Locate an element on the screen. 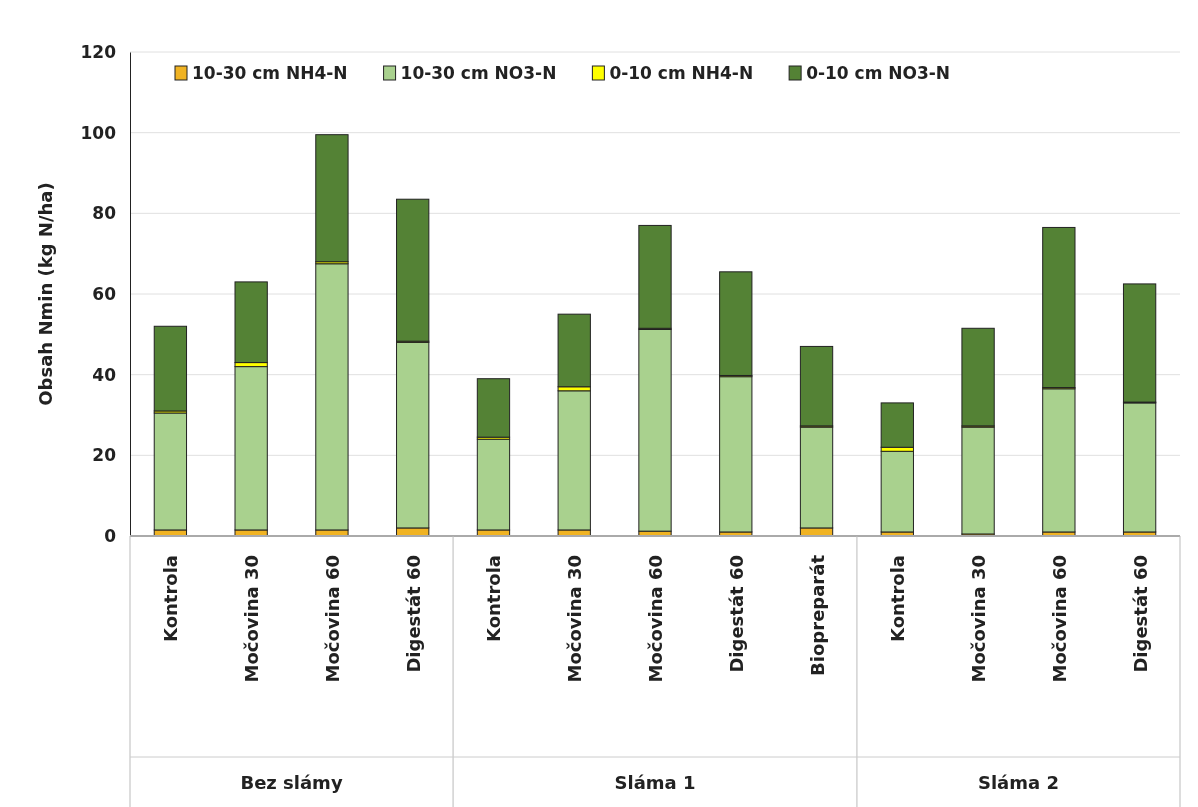 This screenshot has width=1198, height=807. legend-label: 0-10 cm NH4-N is located at coordinates (681, 73).